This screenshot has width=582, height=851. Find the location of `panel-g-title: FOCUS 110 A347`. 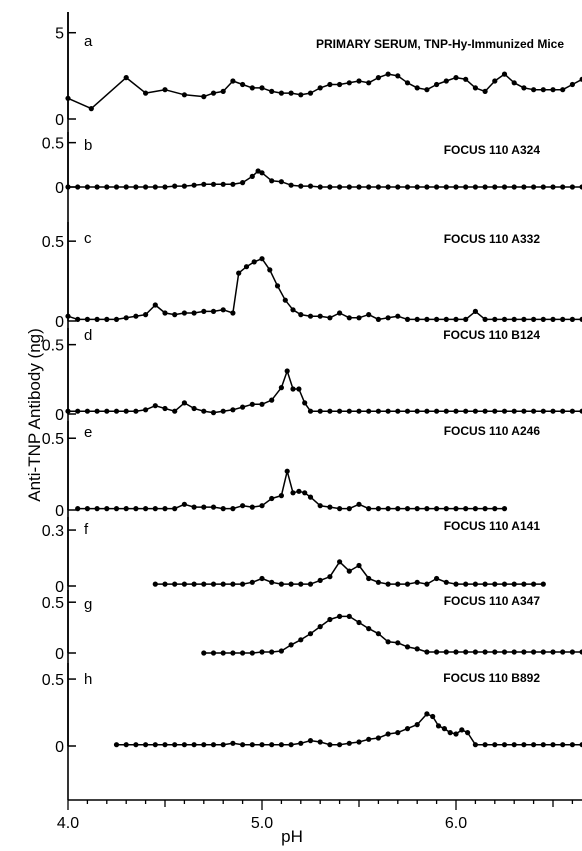

panel-g-title: FOCUS 110 A347 is located at coordinates (492, 601).